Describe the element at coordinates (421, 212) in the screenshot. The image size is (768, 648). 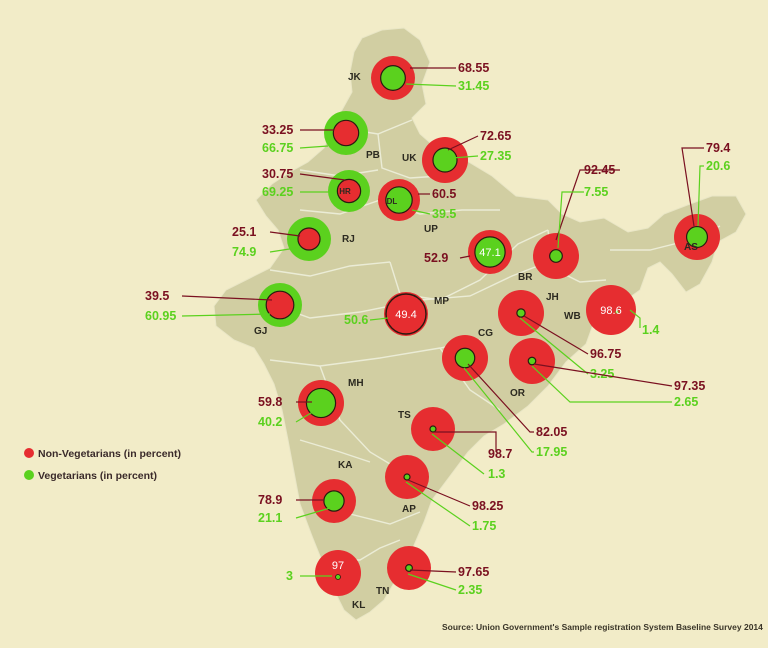
I see `veg-leader-dl` at that location.